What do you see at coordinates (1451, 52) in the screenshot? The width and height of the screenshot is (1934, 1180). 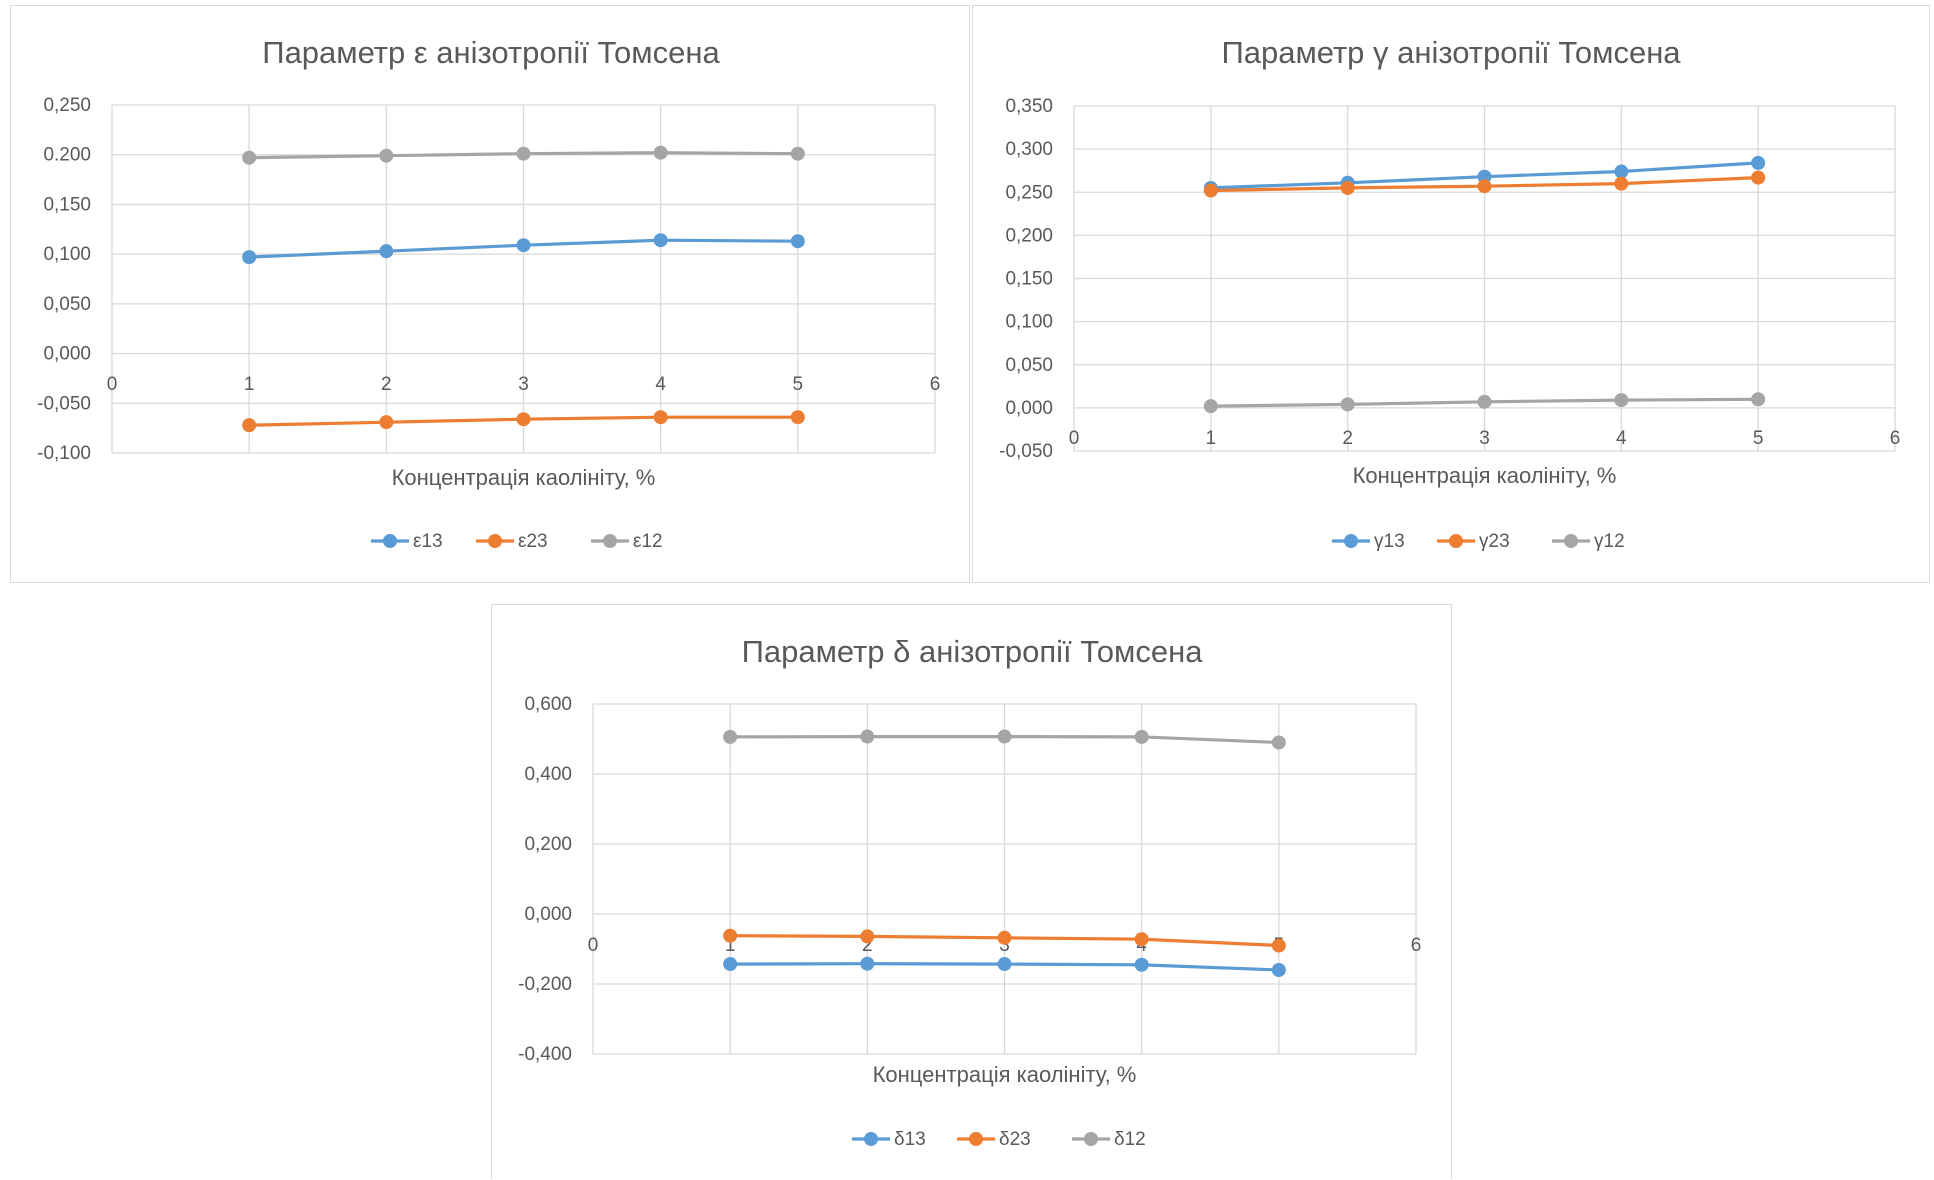 I see `chart-title: Параметр γ анізотропії Томсена` at bounding box center [1451, 52].